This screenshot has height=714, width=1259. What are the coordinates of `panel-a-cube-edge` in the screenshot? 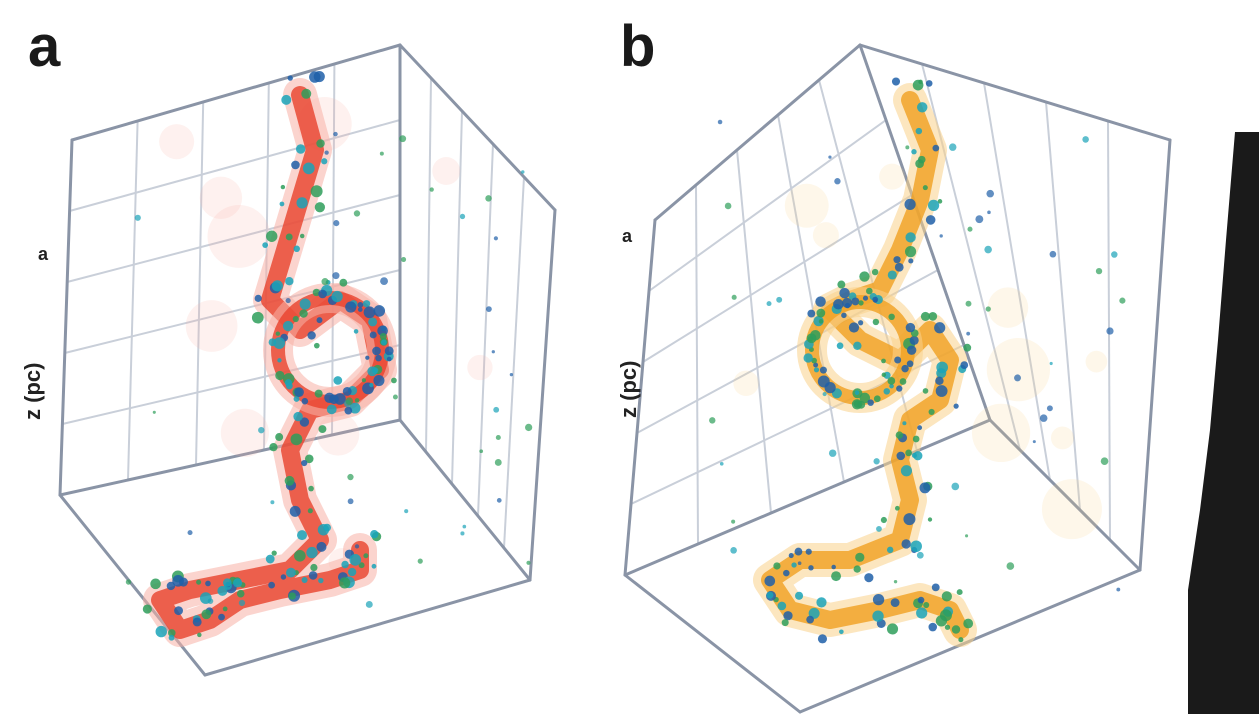 It's located at (66, 317).